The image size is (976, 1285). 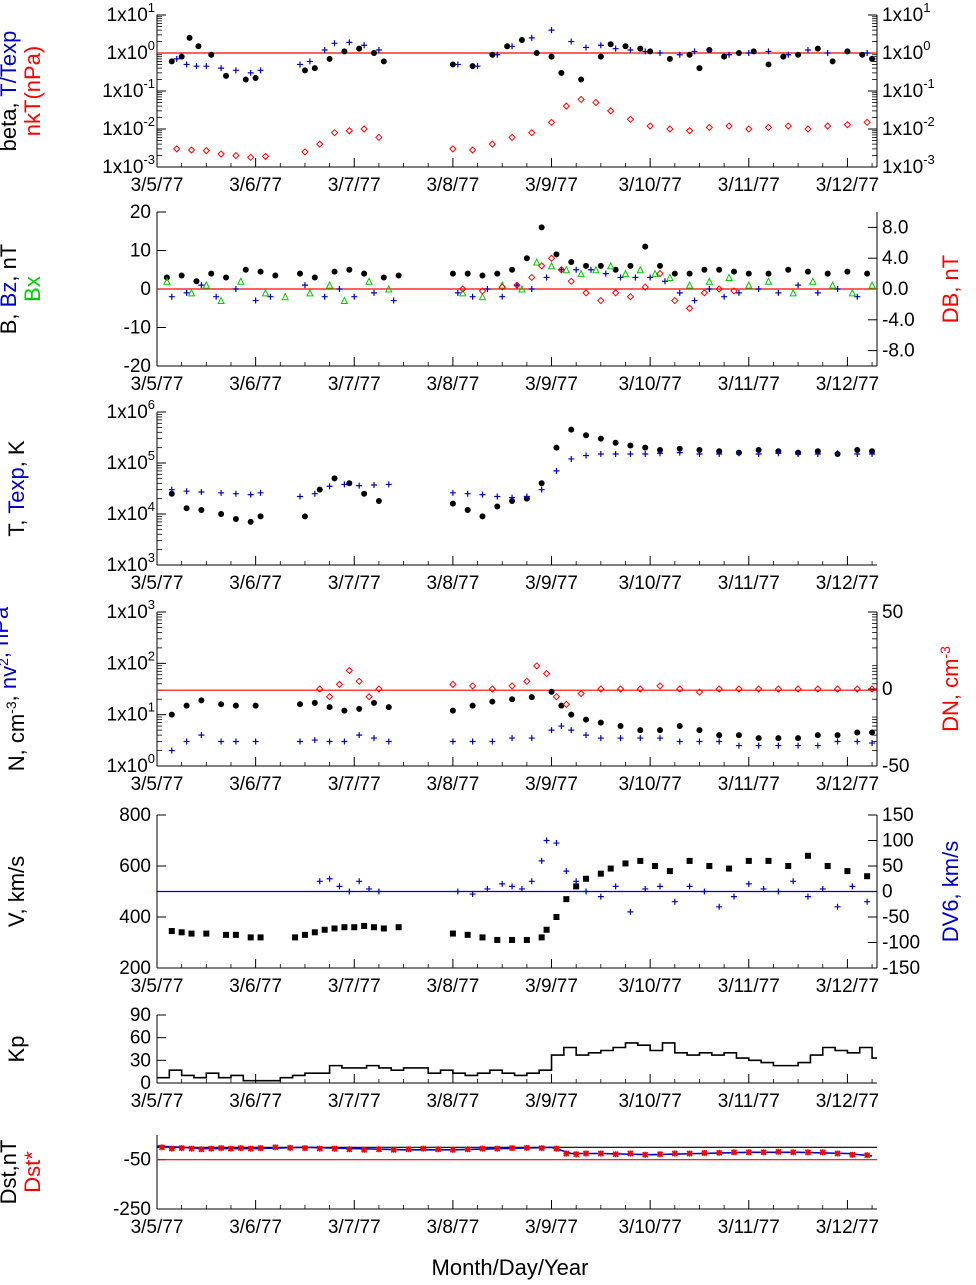 I want to click on ylabel-part: nv, so click(x=10, y=677).